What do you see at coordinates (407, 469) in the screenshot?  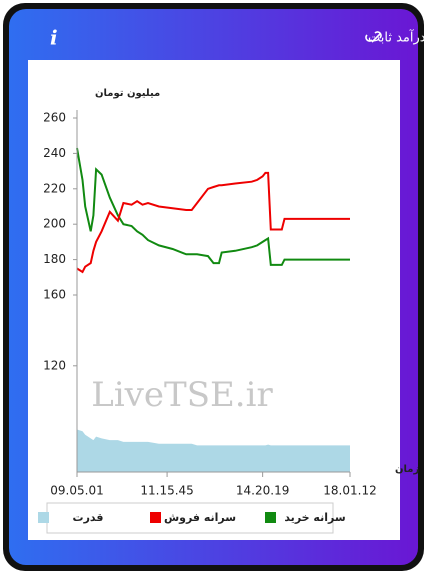 I see `x-axis-label: زمان` at bounding box center [407, 469].